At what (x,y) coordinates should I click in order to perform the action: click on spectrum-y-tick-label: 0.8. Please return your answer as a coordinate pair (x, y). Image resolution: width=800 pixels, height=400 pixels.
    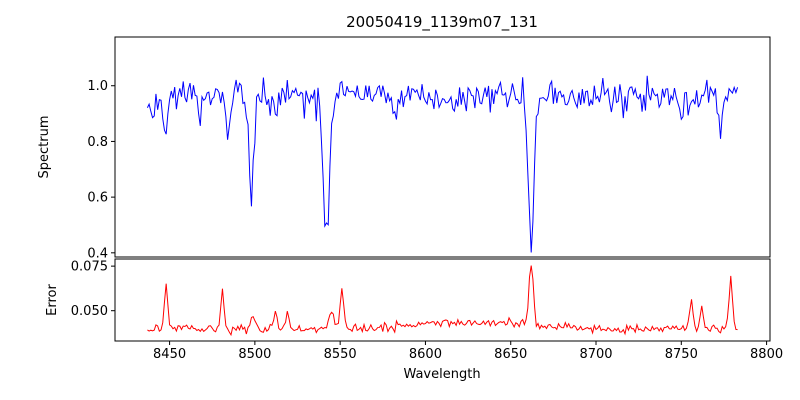
    Looking at the image, I should click on (97, 142).